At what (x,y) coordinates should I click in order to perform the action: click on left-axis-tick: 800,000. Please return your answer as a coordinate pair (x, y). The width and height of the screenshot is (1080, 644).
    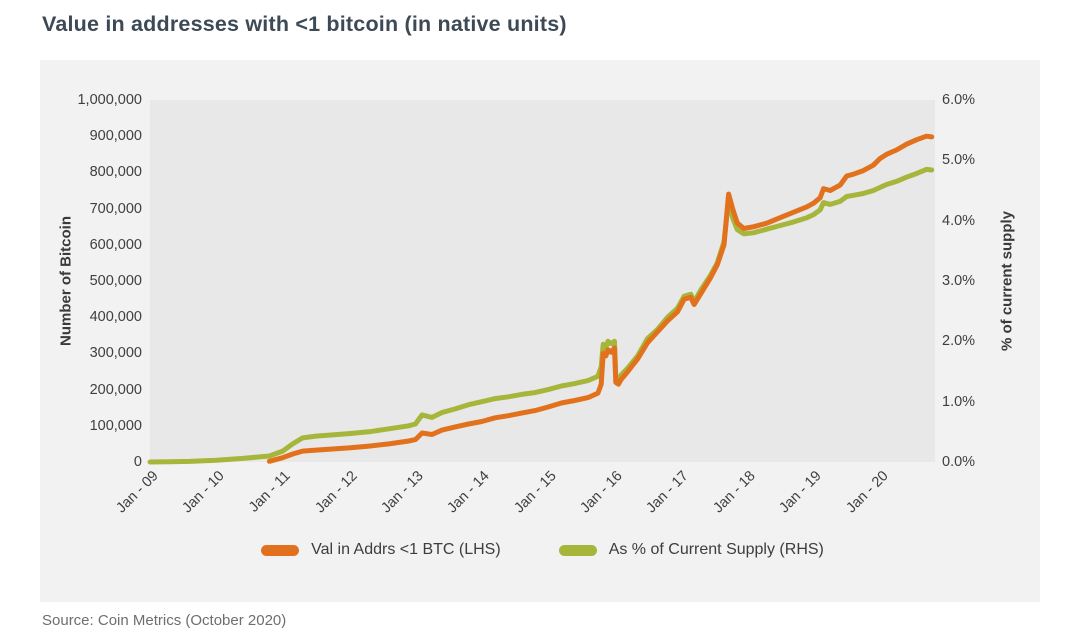
    Looking at the image, I should click on (115, 172).